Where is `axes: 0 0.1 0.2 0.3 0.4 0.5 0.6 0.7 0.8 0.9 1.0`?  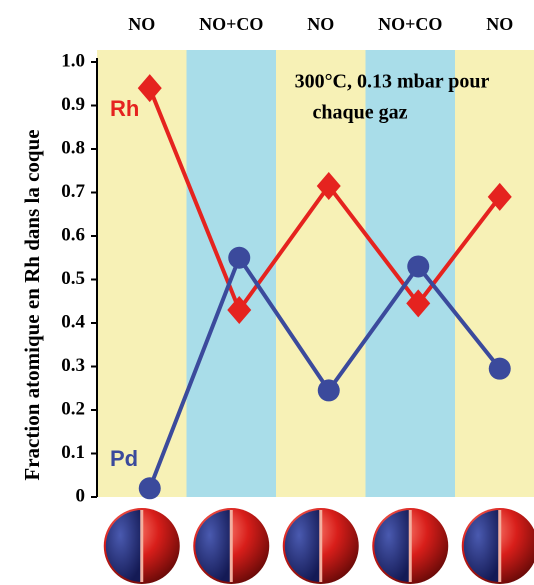 axes: 0 0.1 0.2 0.3 0.4 0.5 0.6 0.7 0.8 0.9 1.0 is located at coordinates (79, 278).